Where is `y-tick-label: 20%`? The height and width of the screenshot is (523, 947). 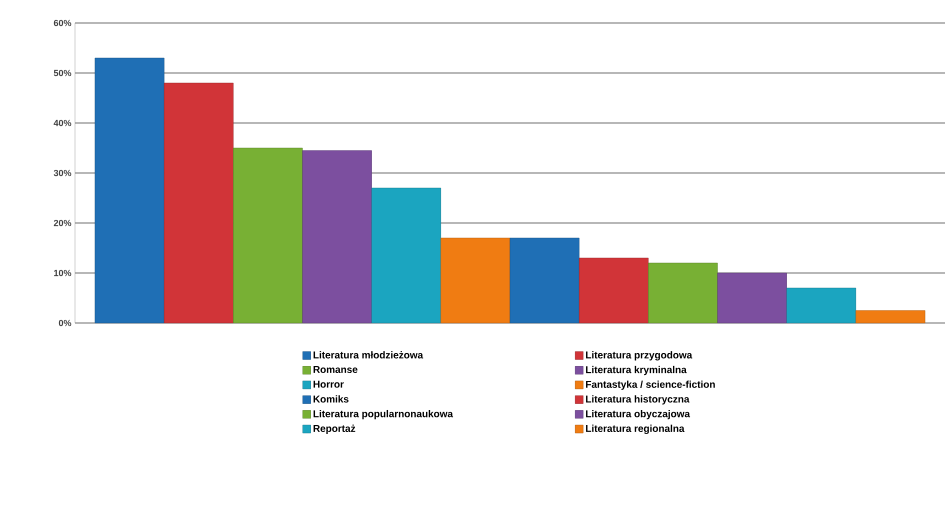
y-tick-label: 20% is located at coordinates (63, 223).